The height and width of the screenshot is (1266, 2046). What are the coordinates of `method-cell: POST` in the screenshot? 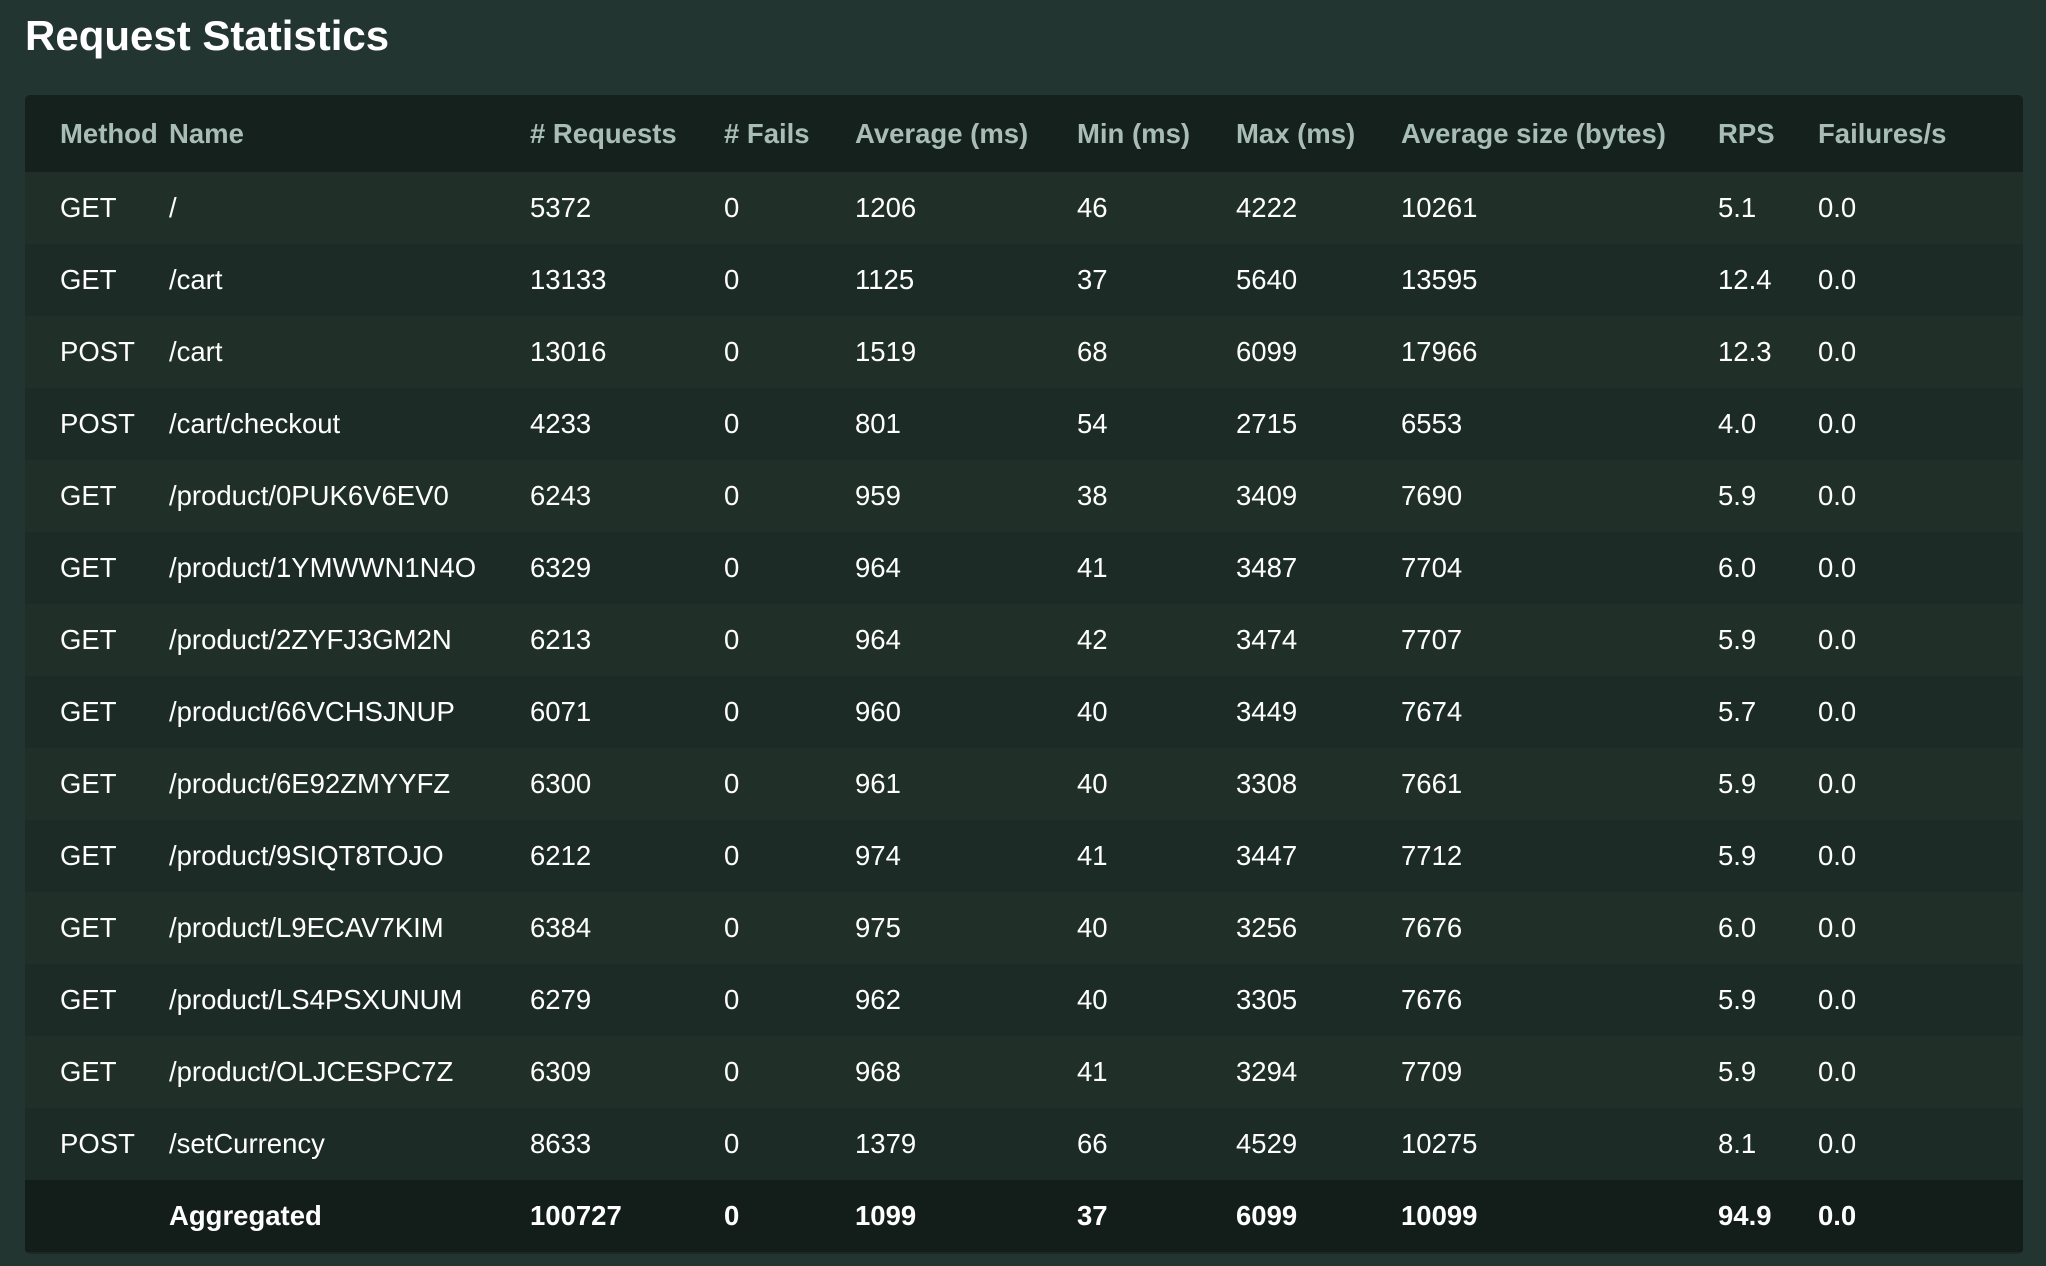 It's located at (97, 423).